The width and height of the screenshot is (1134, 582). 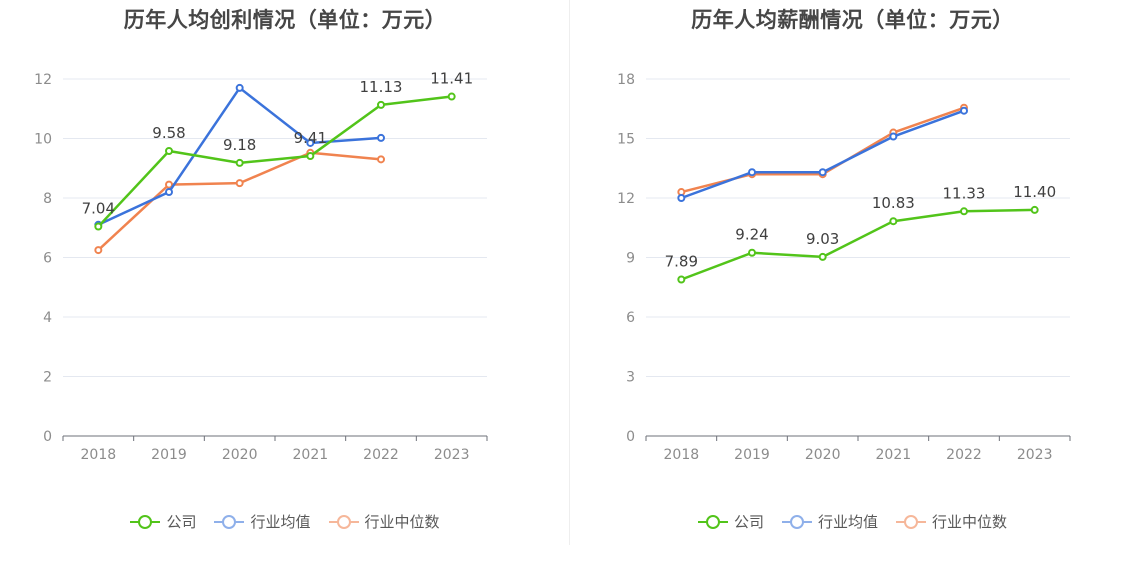 I want to click on data-label: 9.41, so click(x=310, y=138).